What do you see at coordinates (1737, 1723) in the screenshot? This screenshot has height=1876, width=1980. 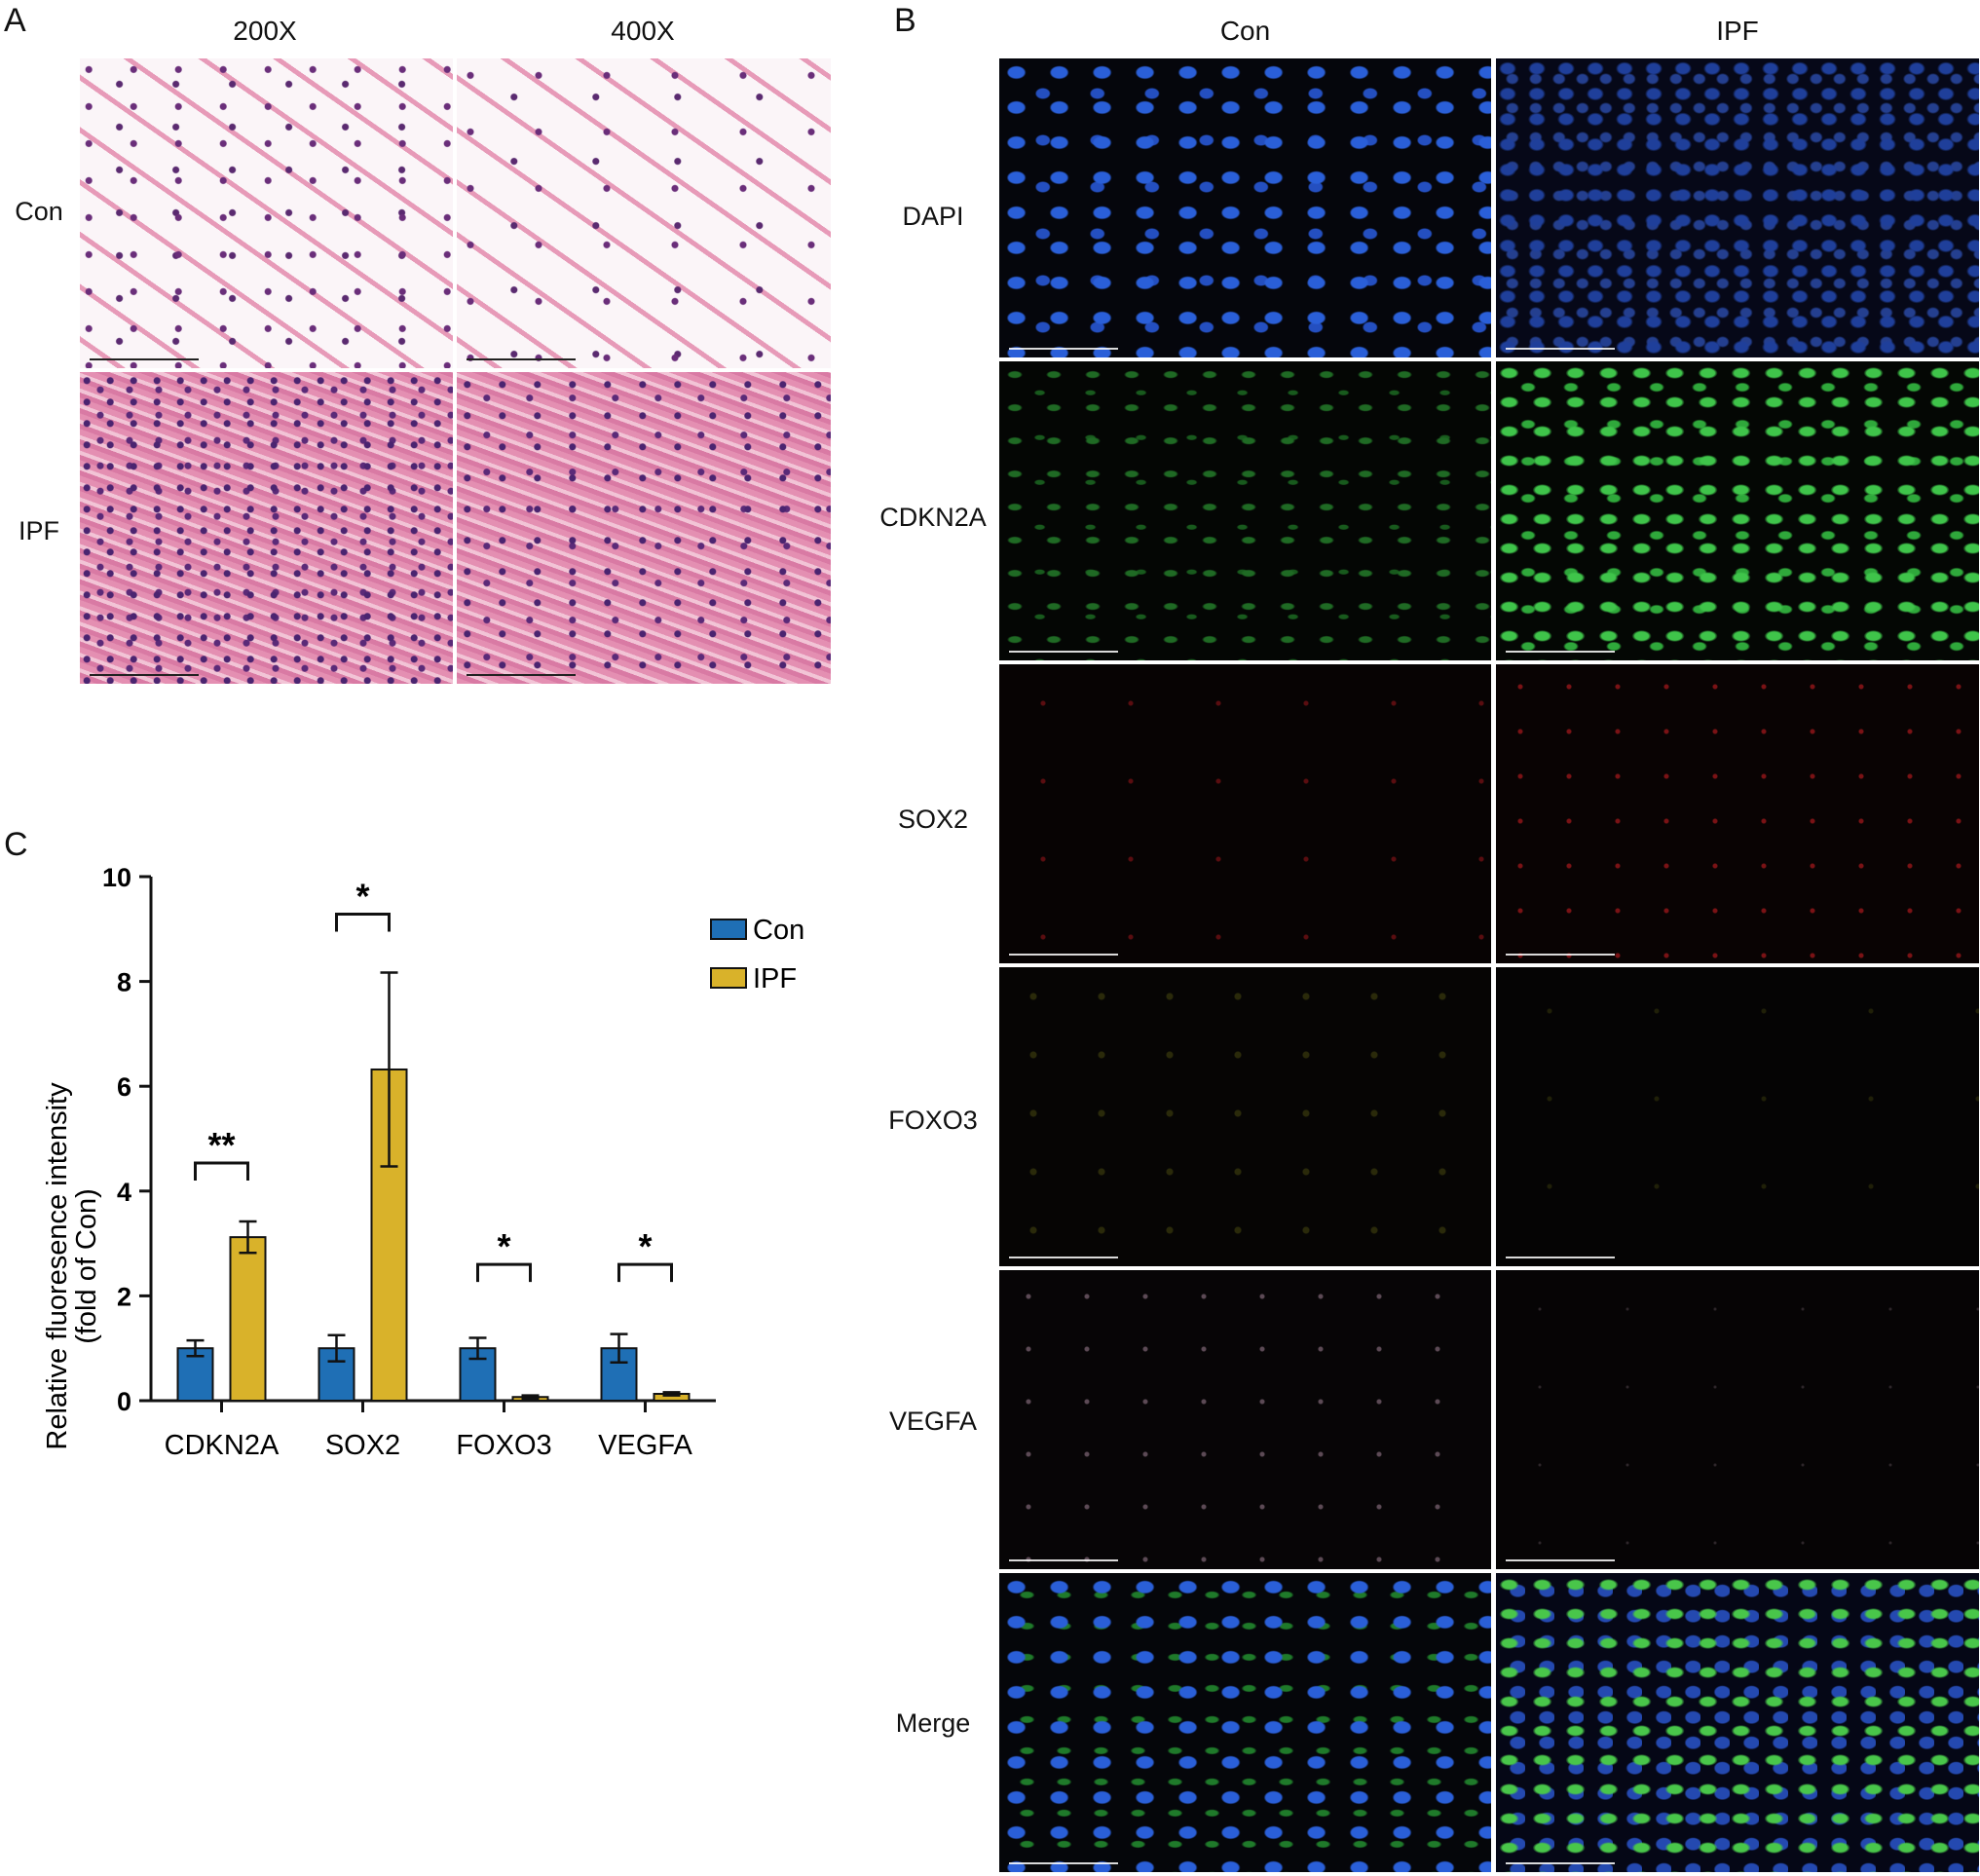 I see `merge-ipf-image` at bounding box center [1737, 1723].